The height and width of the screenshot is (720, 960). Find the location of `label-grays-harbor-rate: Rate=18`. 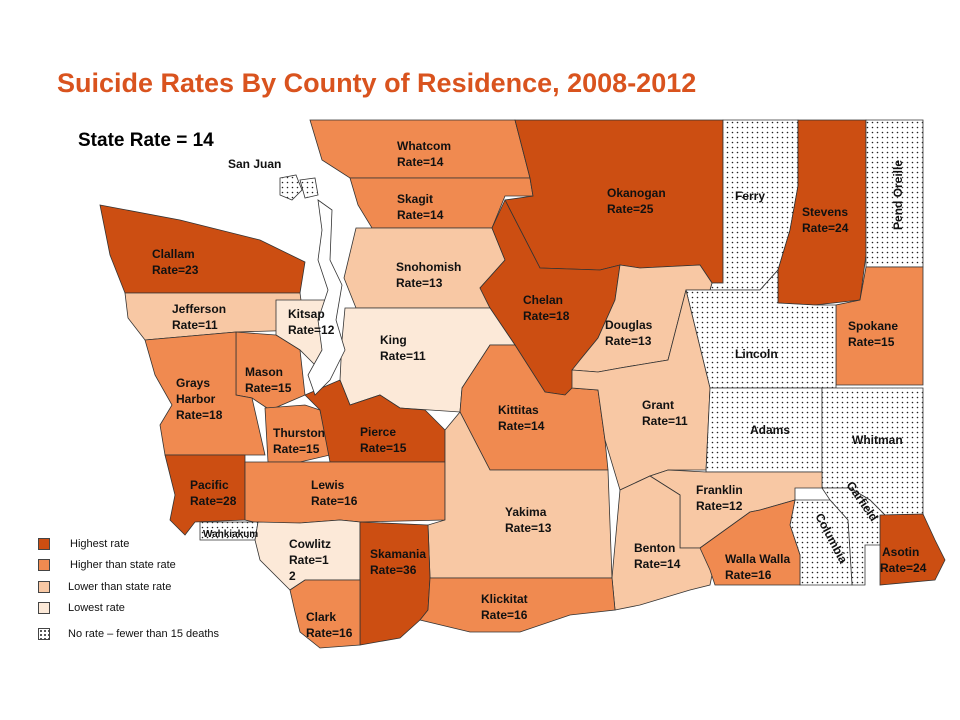

label-grays-harbor-rate: Rate=18 is located at coordinates (199, 415).